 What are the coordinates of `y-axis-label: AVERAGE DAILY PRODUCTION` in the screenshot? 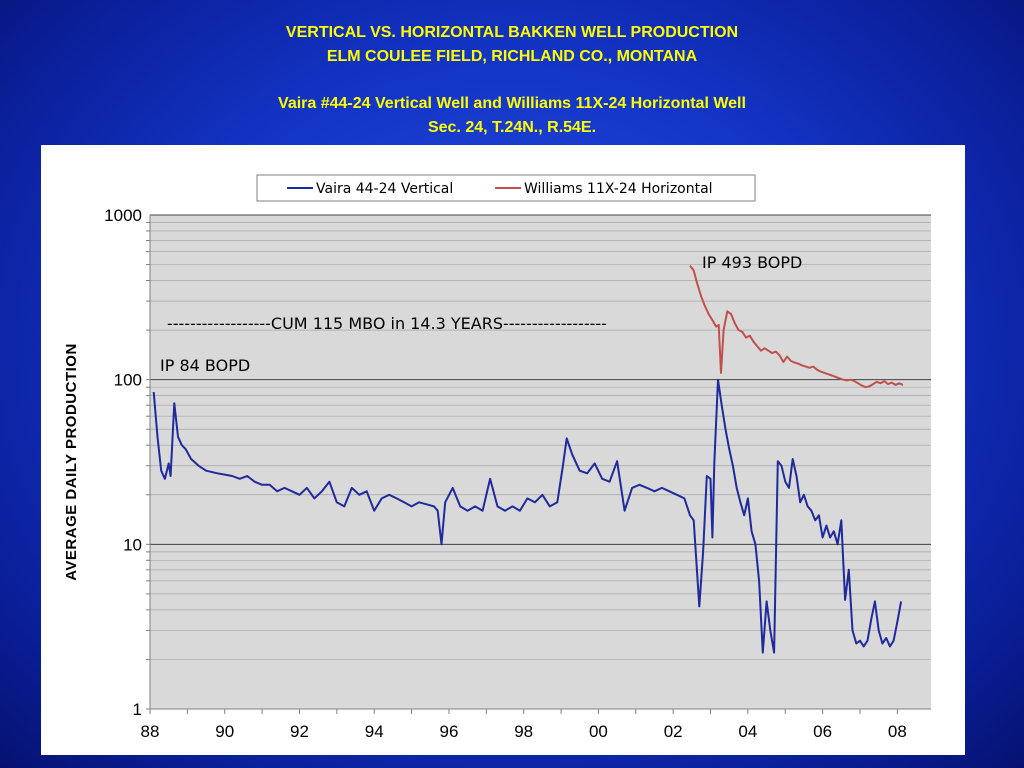 It's located at (71, 462).